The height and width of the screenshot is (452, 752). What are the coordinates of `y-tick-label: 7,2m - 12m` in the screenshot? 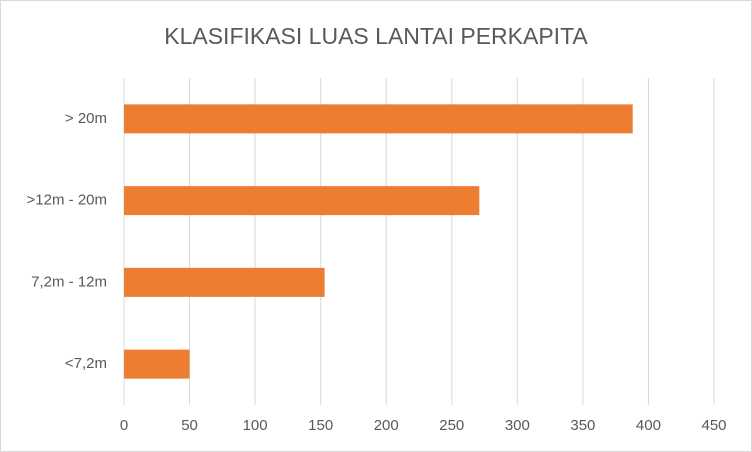 It's located at (69, 281).